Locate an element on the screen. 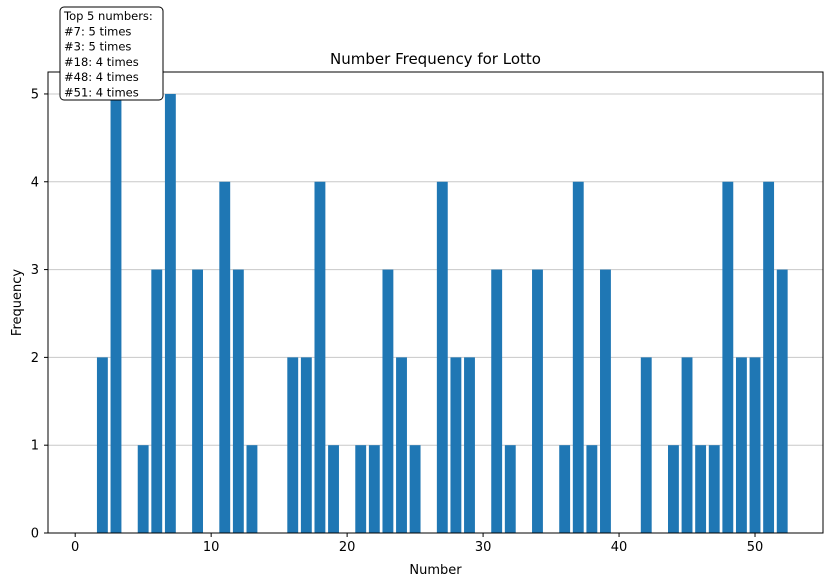  x-tick-label: 20 is located at coordinates (347, 547).